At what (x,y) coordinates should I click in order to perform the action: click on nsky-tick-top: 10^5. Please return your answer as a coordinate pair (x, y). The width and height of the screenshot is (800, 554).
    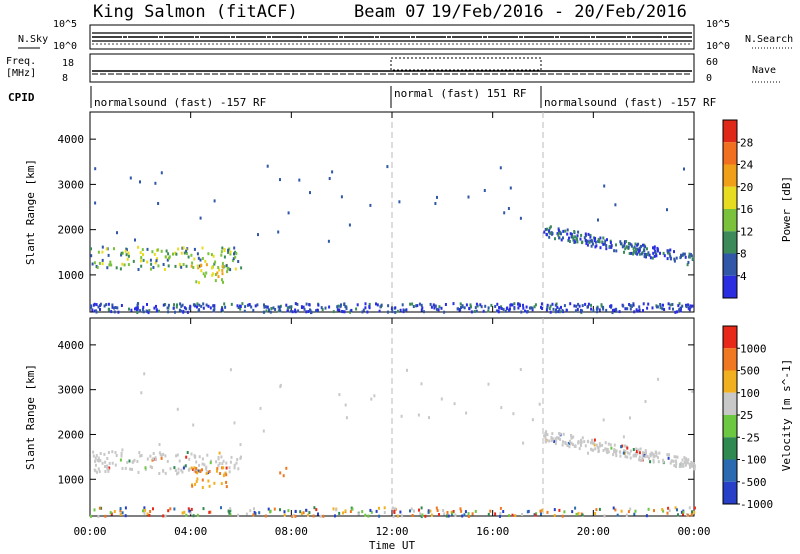
    Looking at the image, I should click on (65, 24).